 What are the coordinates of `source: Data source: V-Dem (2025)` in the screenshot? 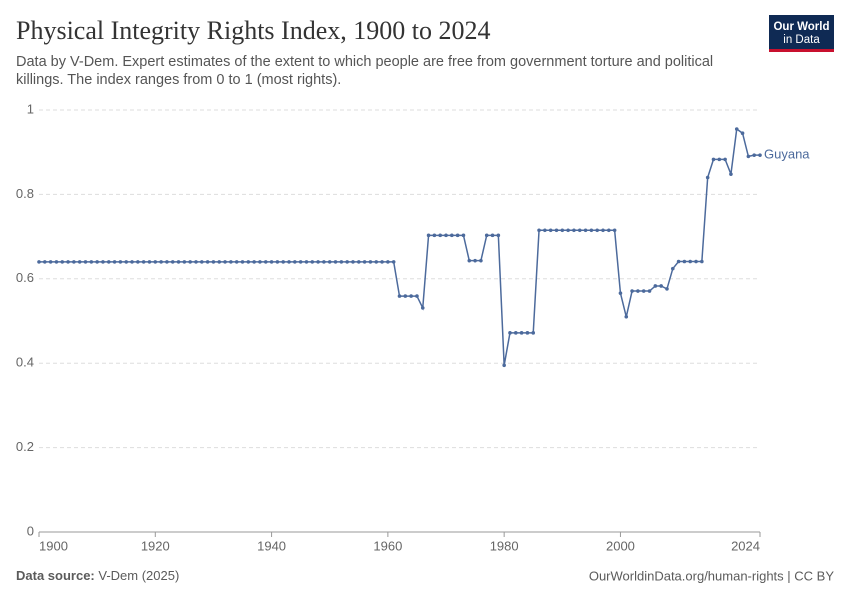 It's located at (97, 575).